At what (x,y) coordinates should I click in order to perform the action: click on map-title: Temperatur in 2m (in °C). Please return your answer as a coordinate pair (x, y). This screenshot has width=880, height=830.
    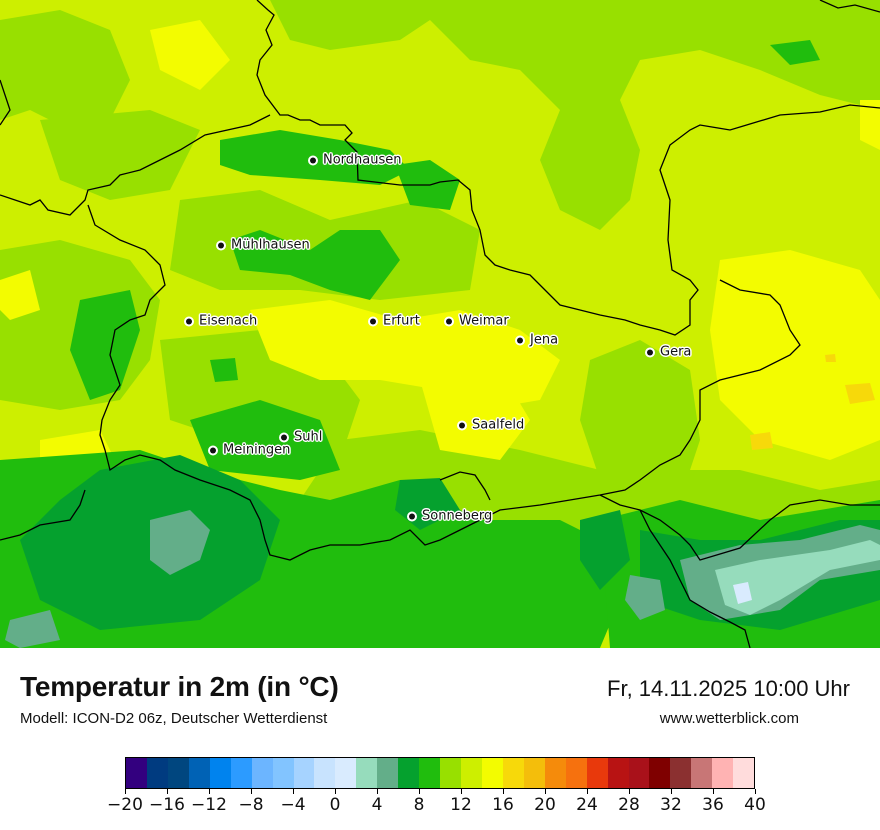
    Looking at the image, I should click on (179, 686).